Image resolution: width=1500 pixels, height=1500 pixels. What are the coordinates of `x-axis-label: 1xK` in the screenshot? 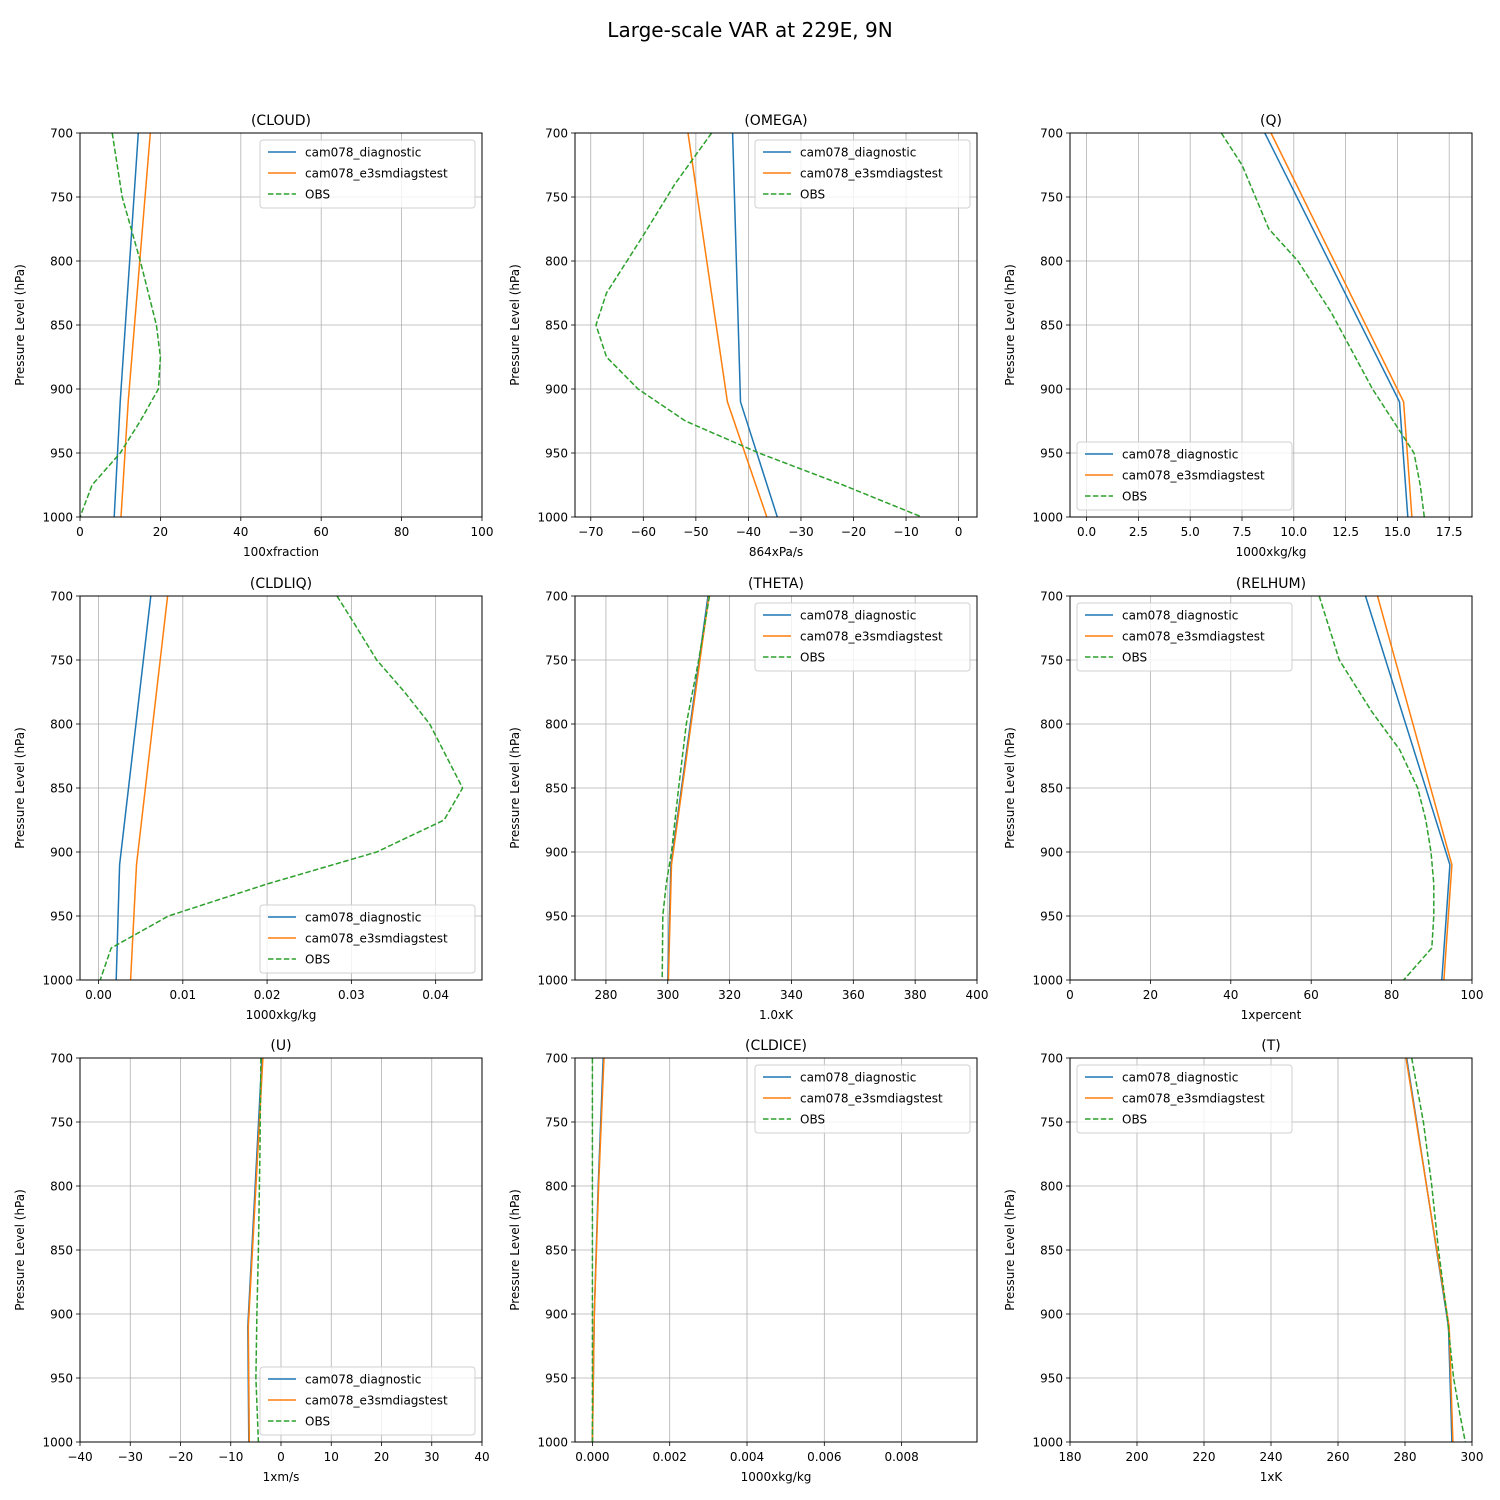 It's located at (1272, 1477).